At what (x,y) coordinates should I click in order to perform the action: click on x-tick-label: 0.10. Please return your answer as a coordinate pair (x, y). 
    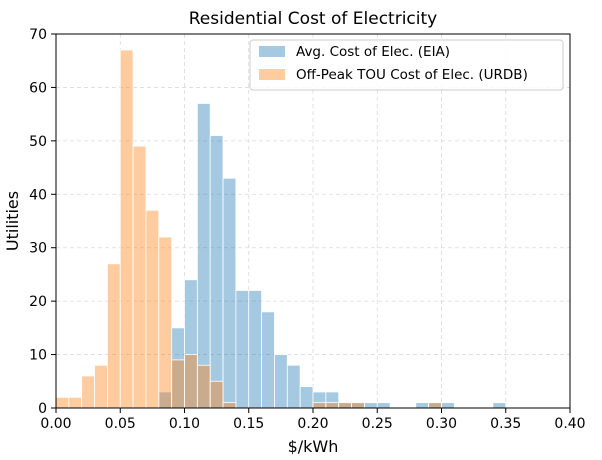
    Looking at the image, I should click on (184, 424).